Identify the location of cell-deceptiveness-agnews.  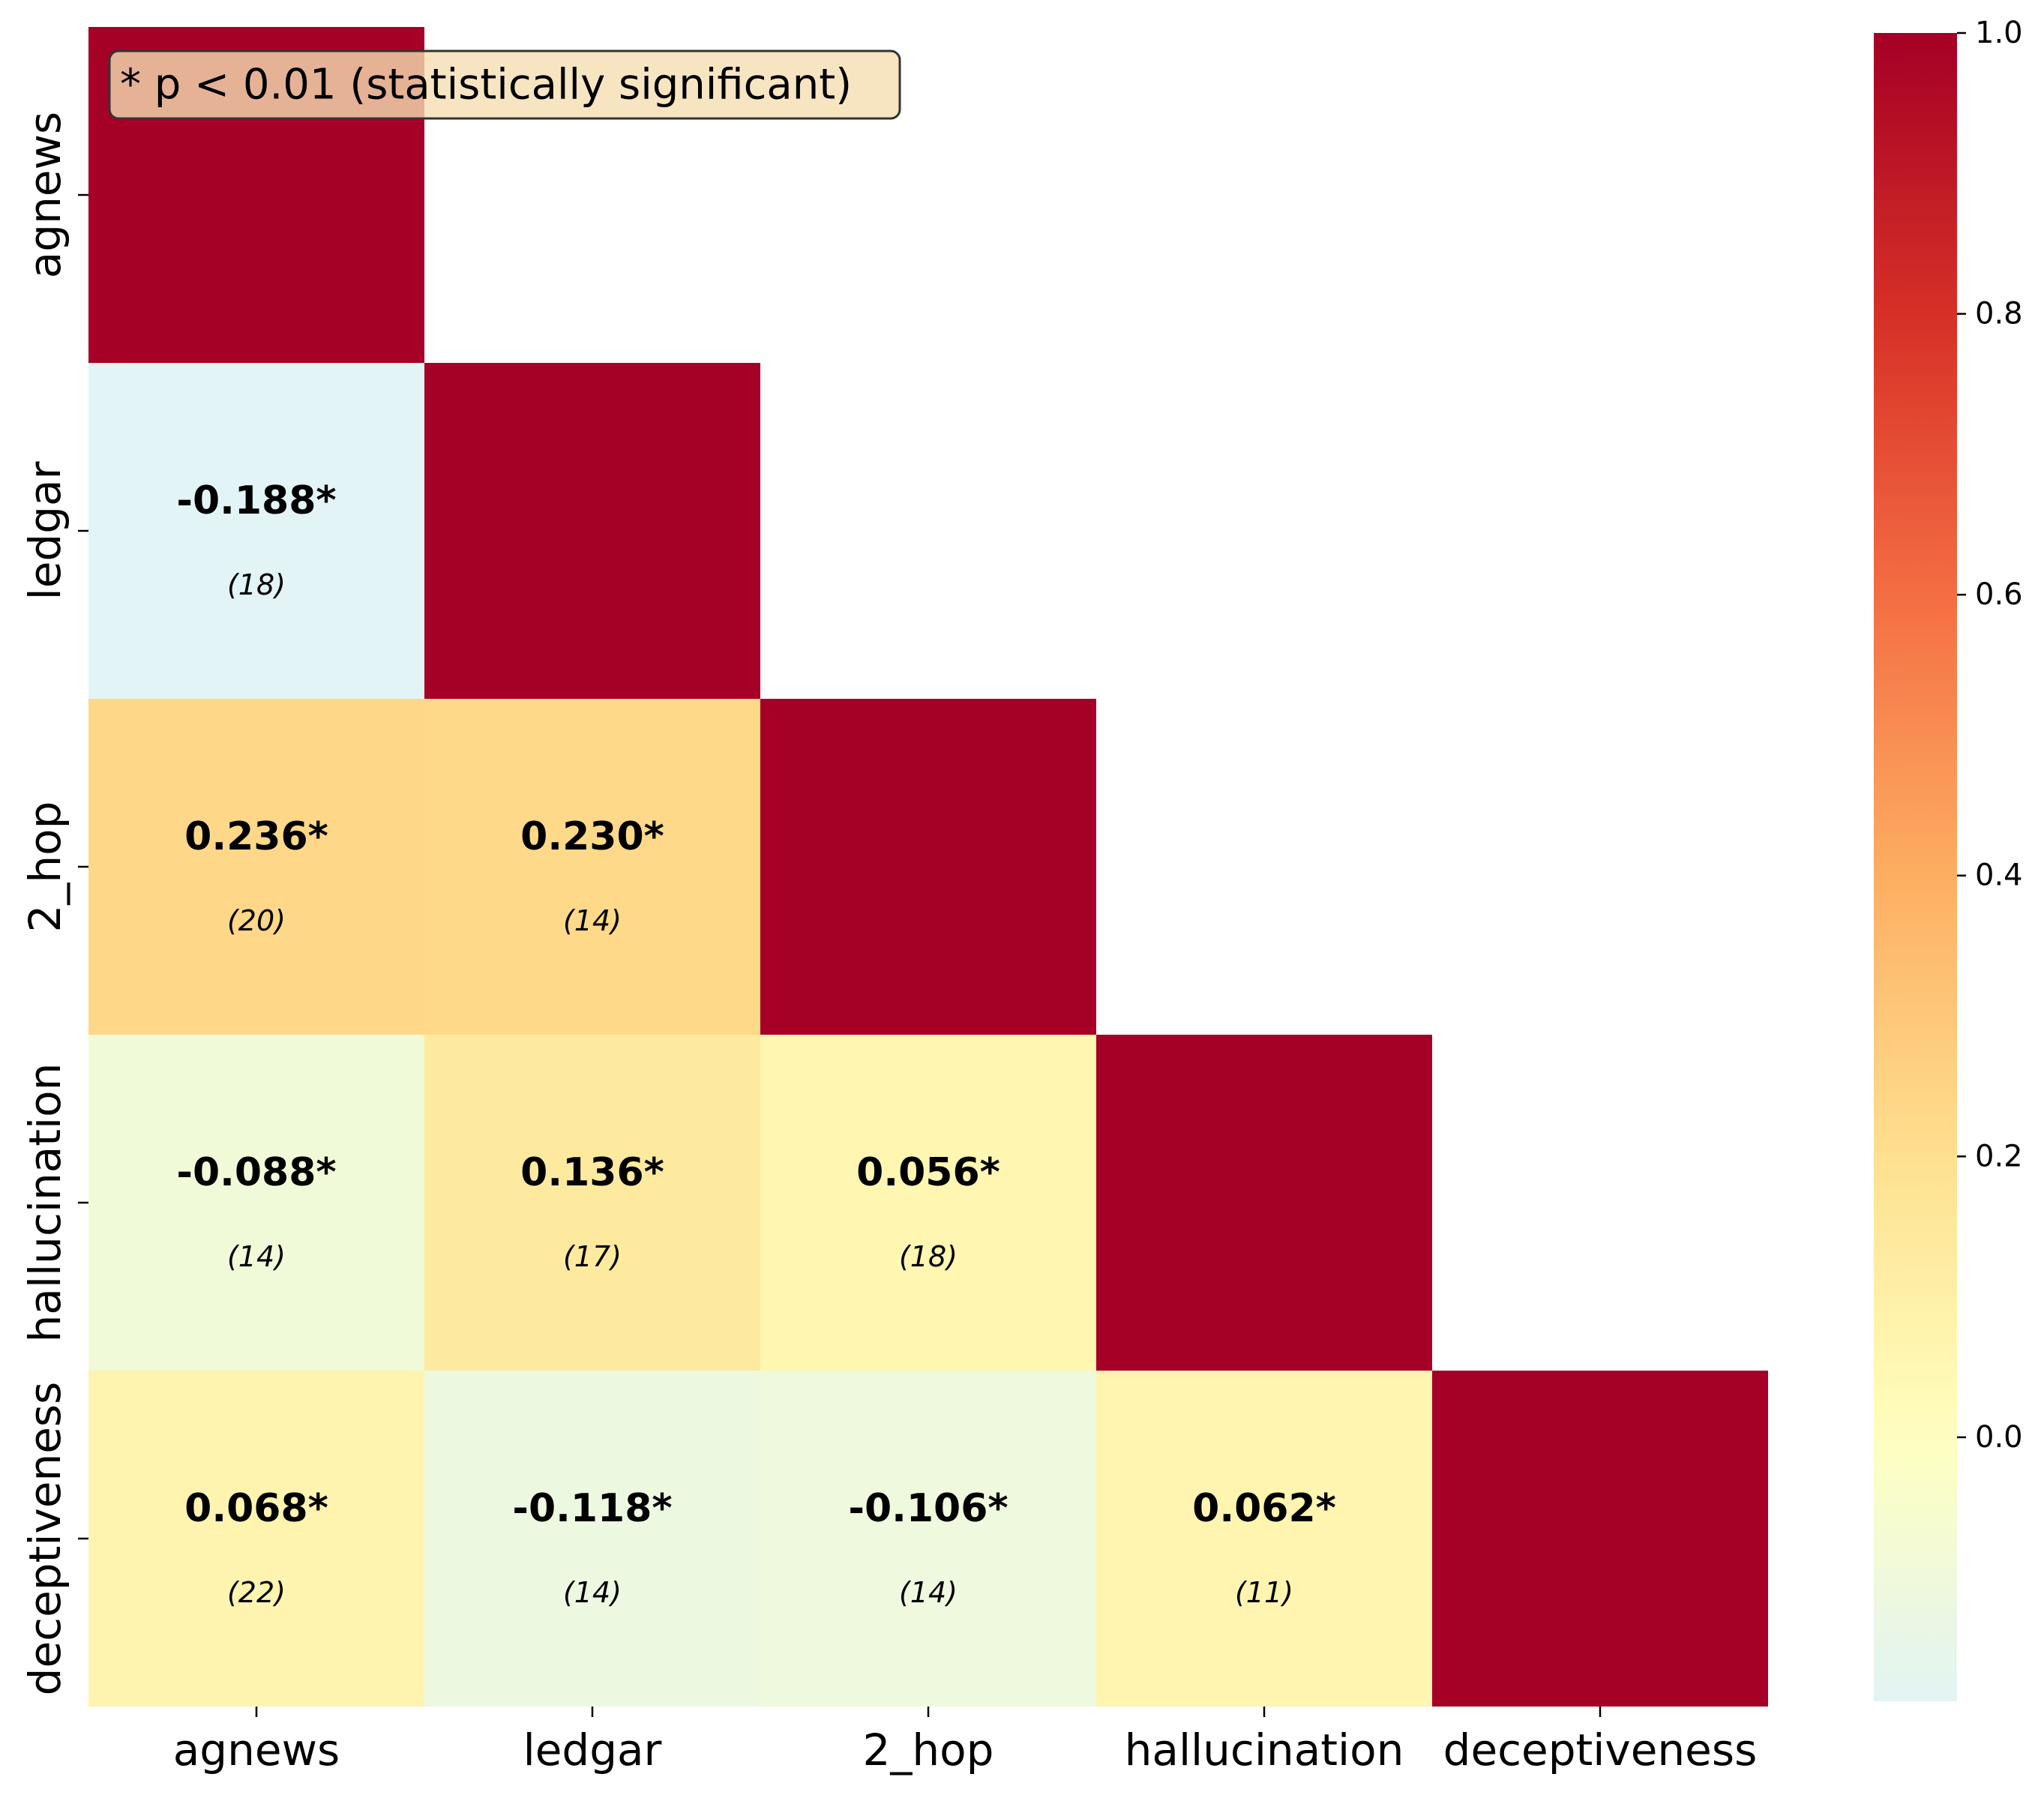
(256, 1539).